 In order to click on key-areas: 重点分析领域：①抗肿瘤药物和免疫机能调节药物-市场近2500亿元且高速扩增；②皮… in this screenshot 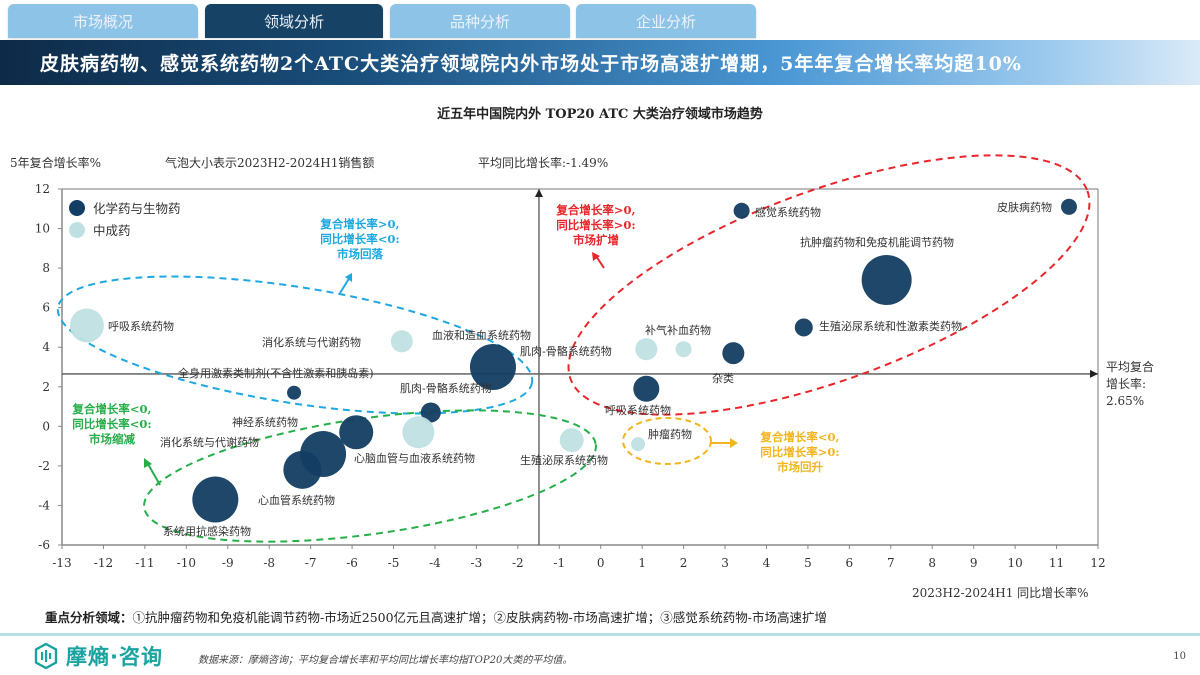, I will do `click(436, 616)`.